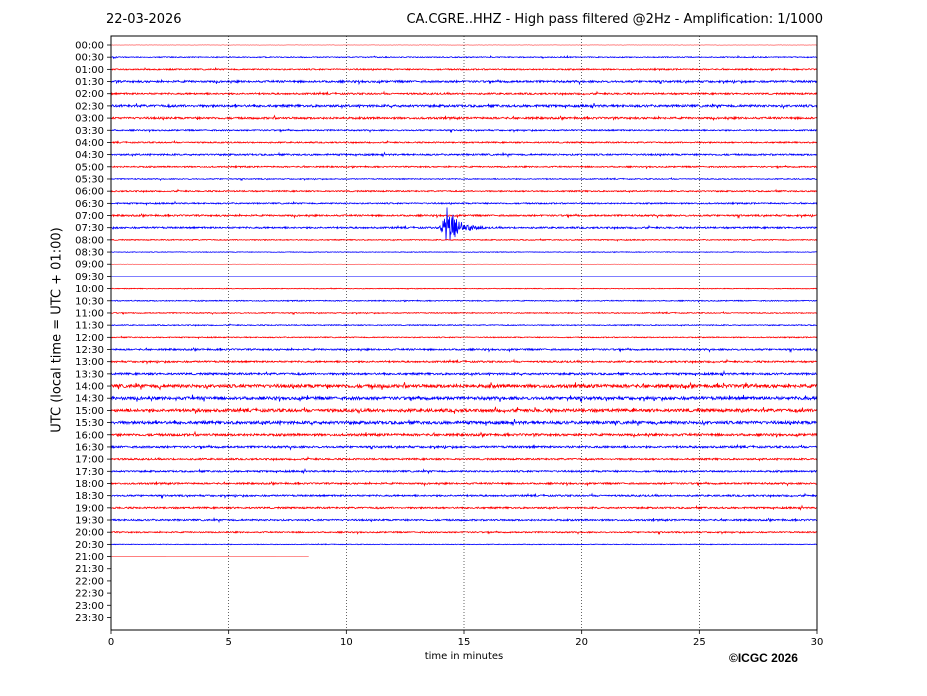  I want to click on y-tick-label: 21:30, so click(89, 569).